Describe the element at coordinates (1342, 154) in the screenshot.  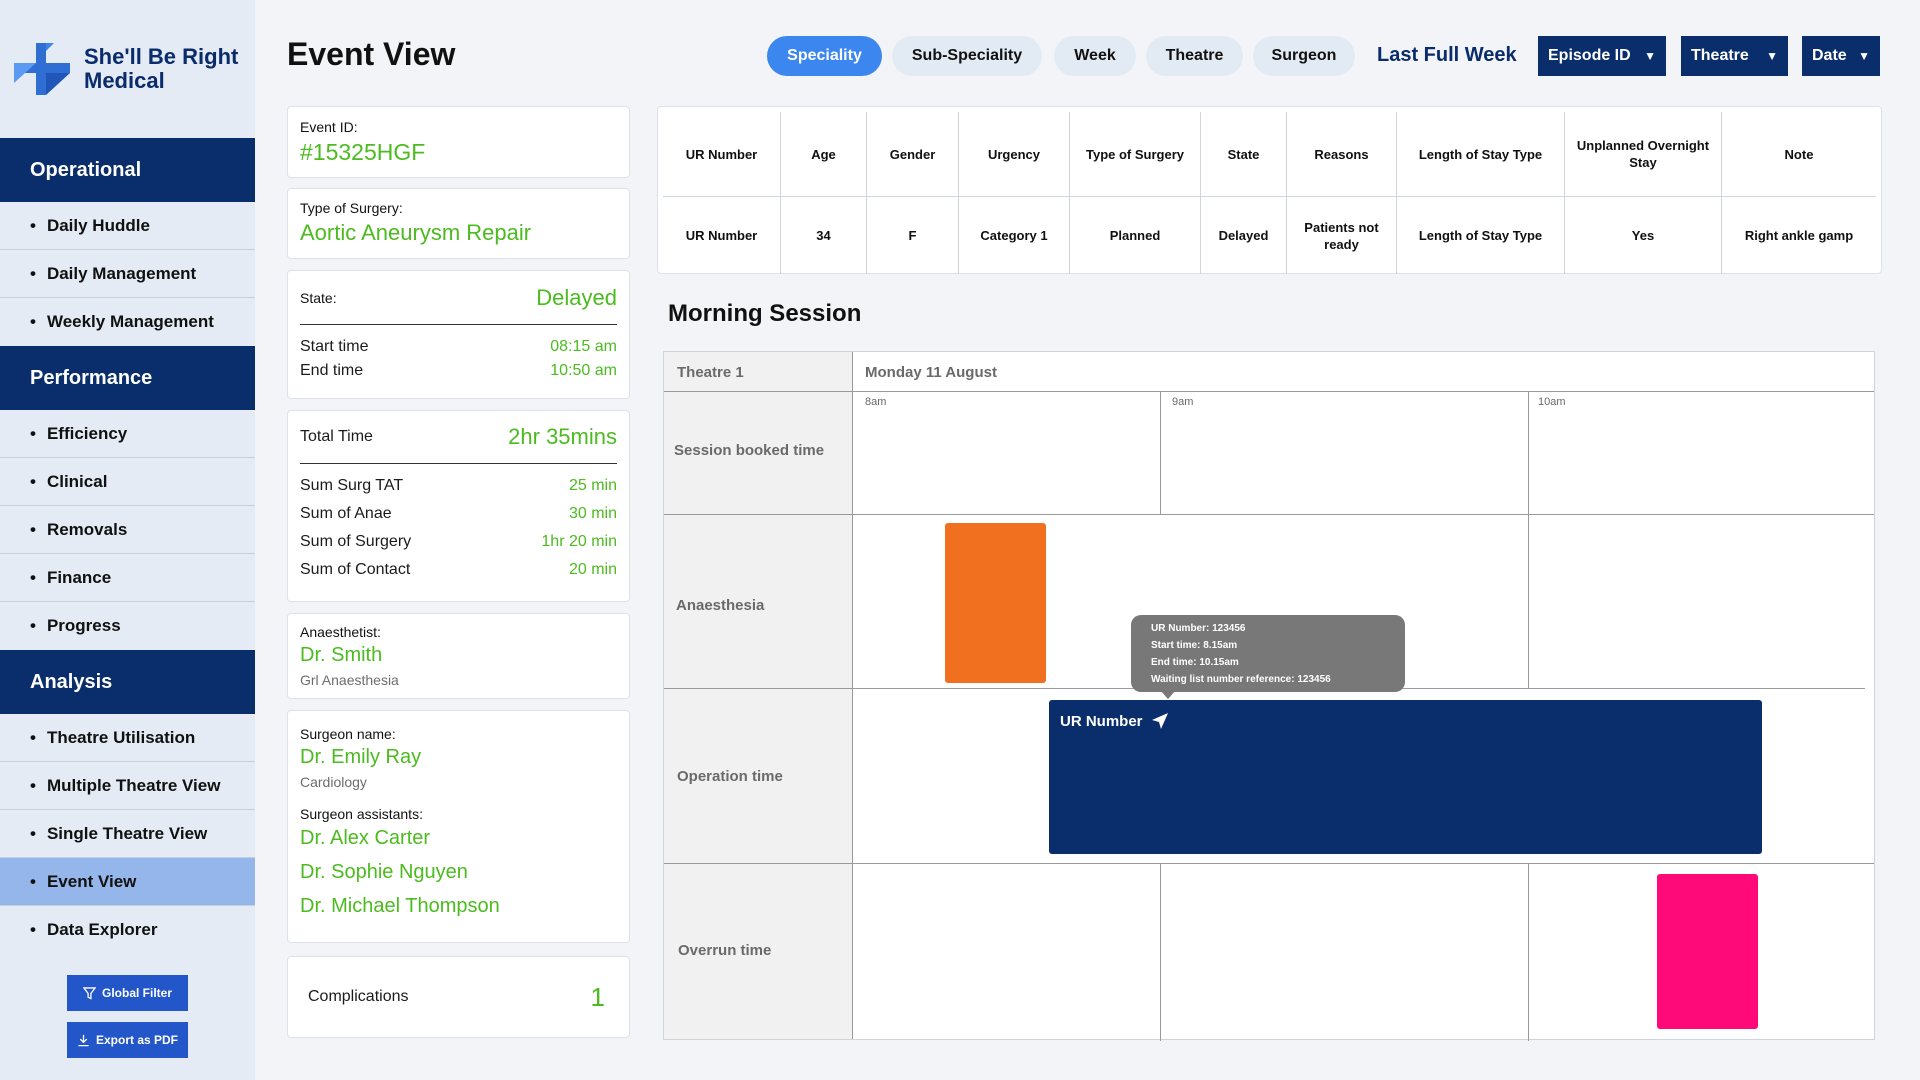
I see `table-header: Reasons` at that location.